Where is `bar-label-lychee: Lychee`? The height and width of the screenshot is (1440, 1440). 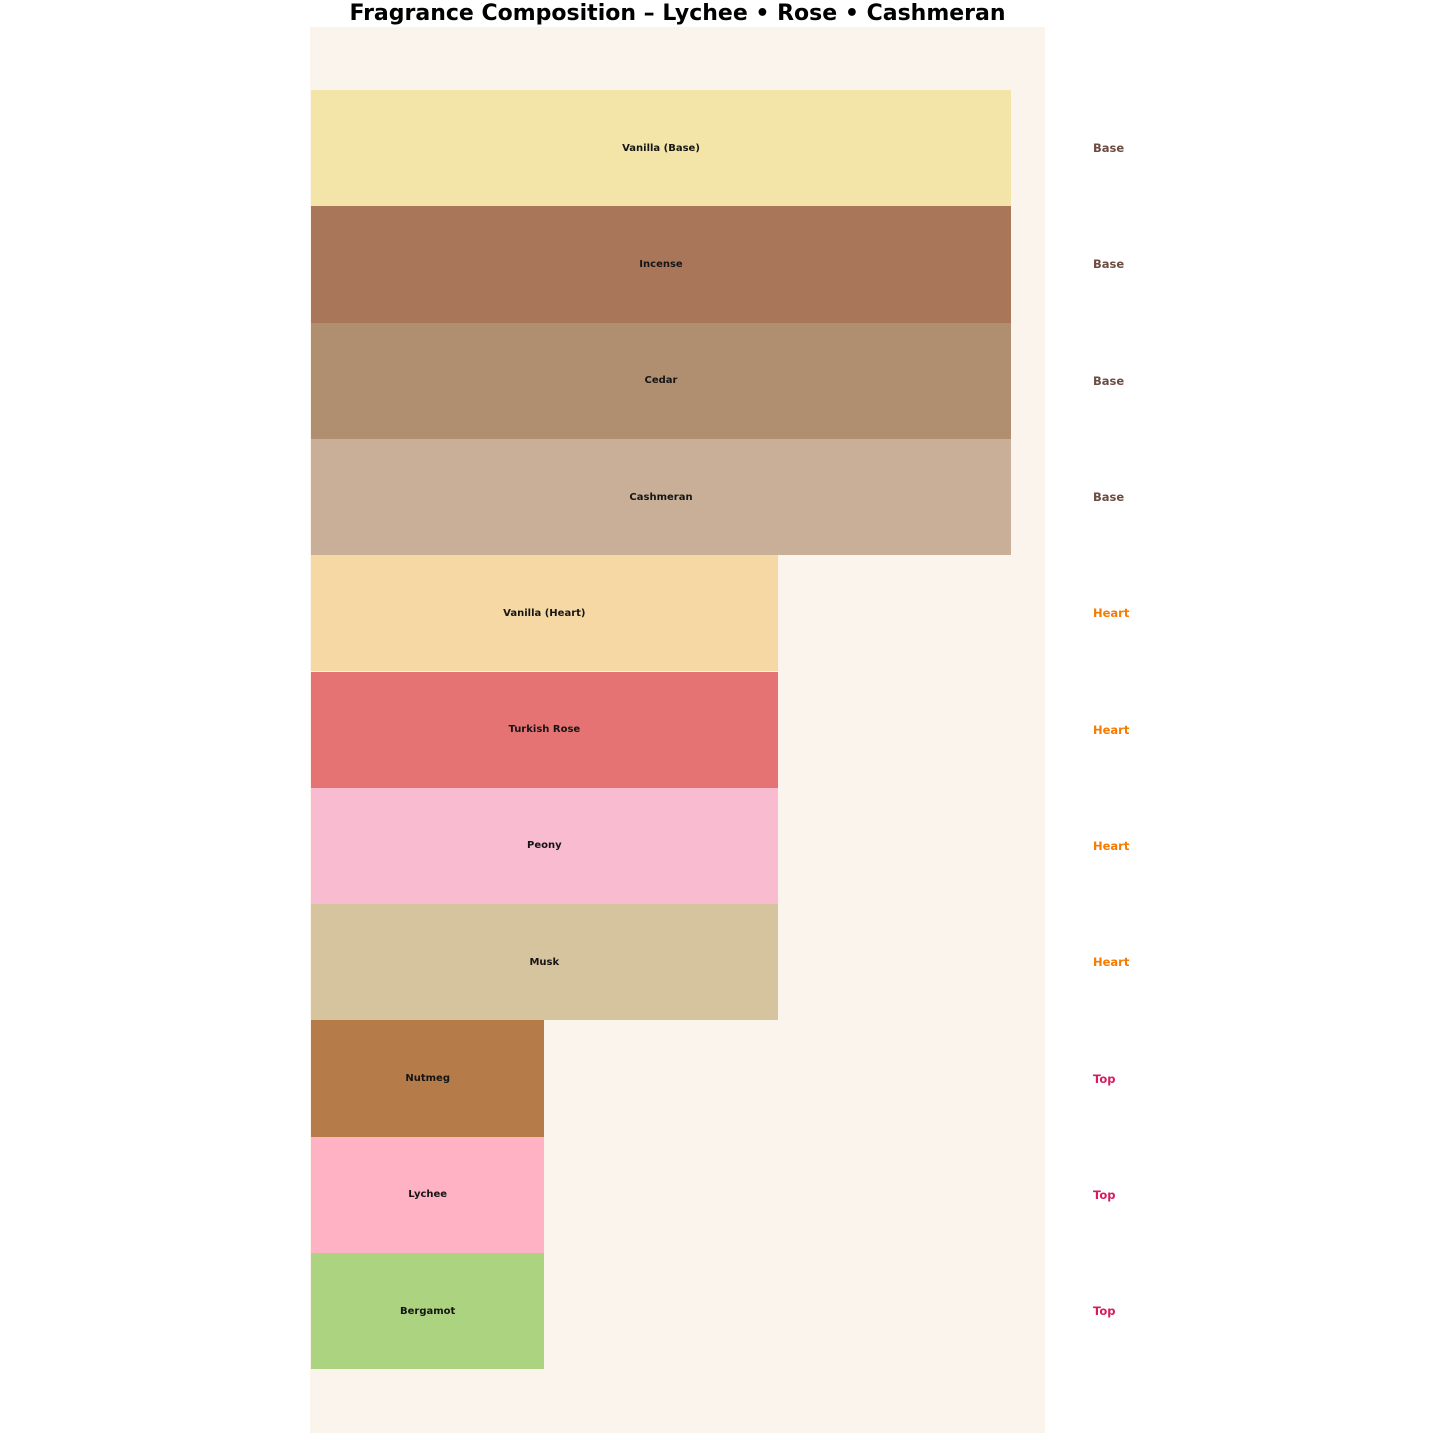 bar-label-lychee: Lychee is located at coordinates (428, 1195).